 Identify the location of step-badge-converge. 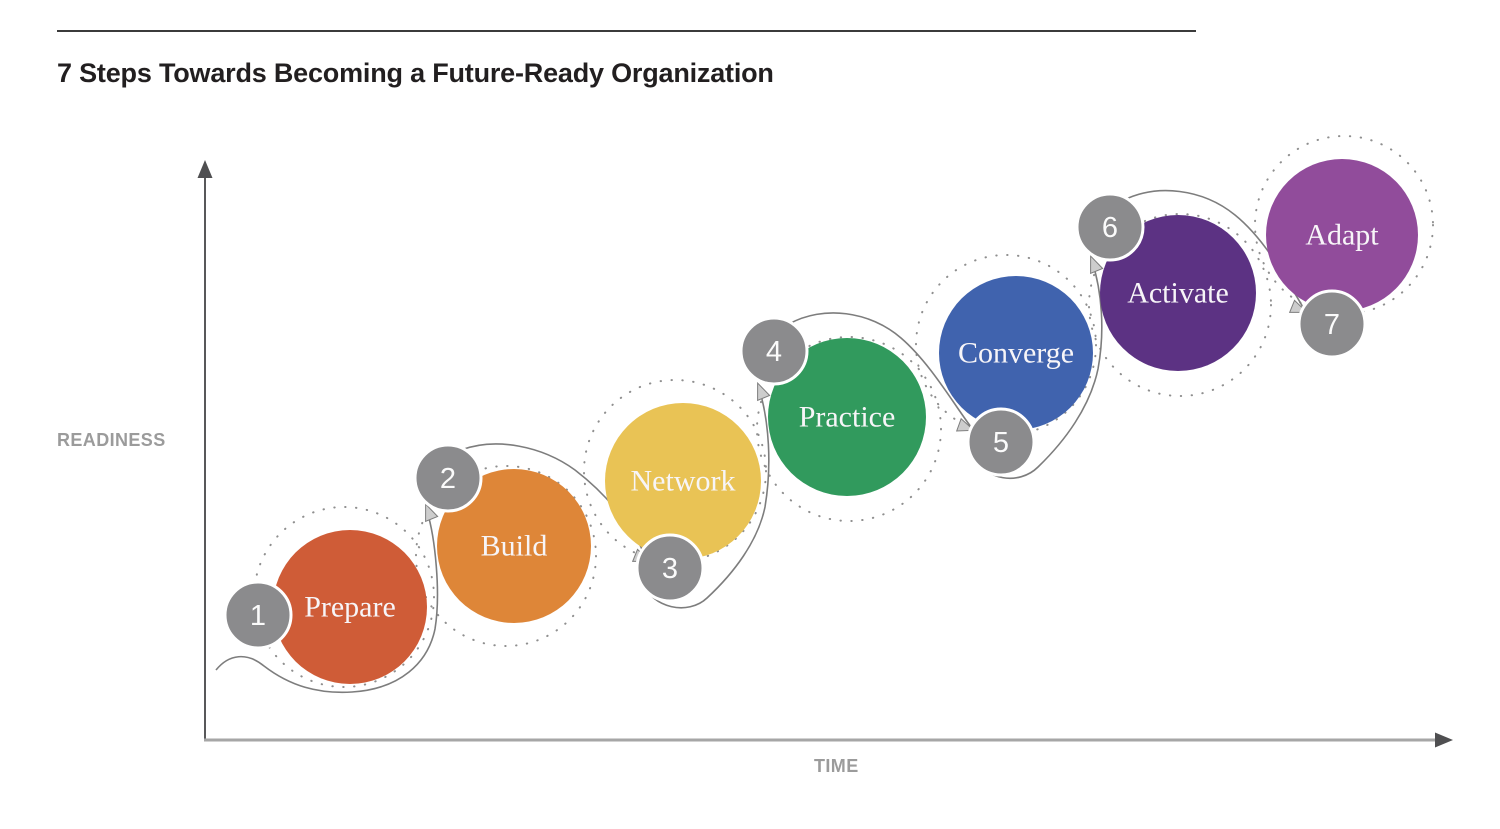
(1001, 442).